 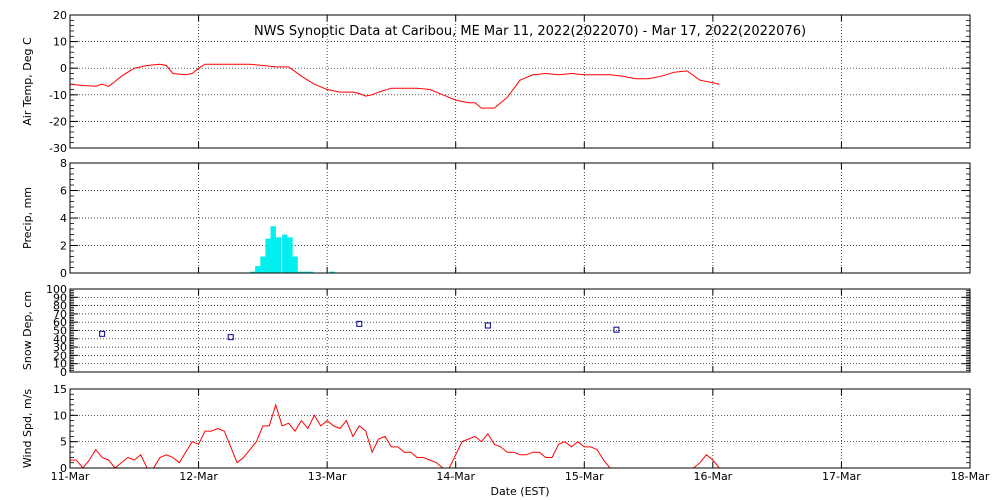 What do you see at coordinates (394, 86) in the screenshot?
I see `air_temp-series-line` at bounding box center [394, 86].